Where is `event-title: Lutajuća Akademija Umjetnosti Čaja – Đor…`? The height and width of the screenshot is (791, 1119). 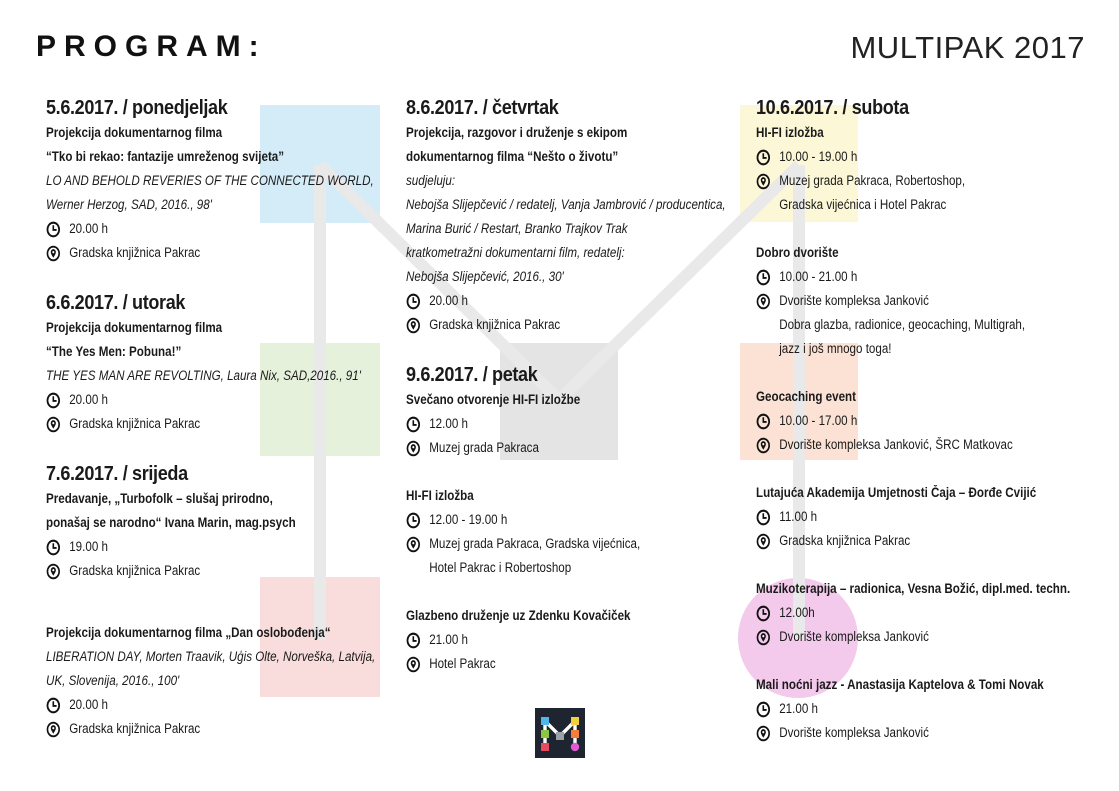
event-title: Lutajuća Akademija Umjetnosti Čaja – Đor… is located at coordinates (896, 492).